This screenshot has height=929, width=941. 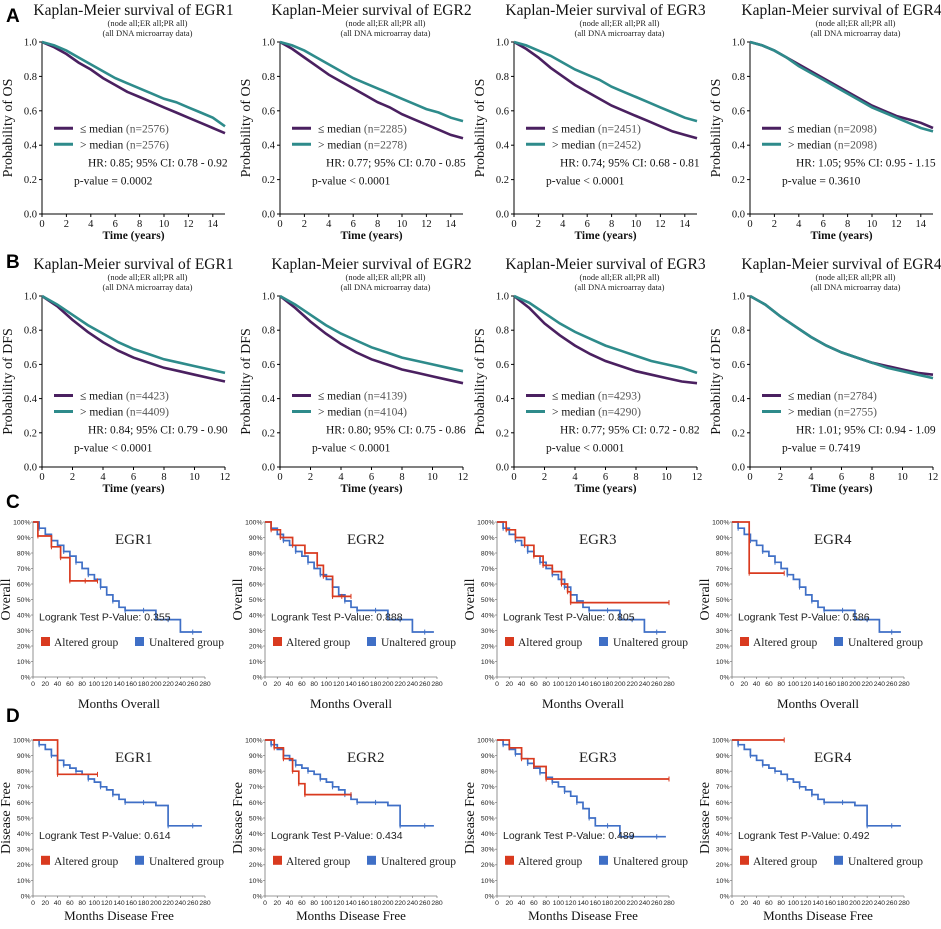 I want to click on x-tick-label: 280, so click(x=669, y=684).